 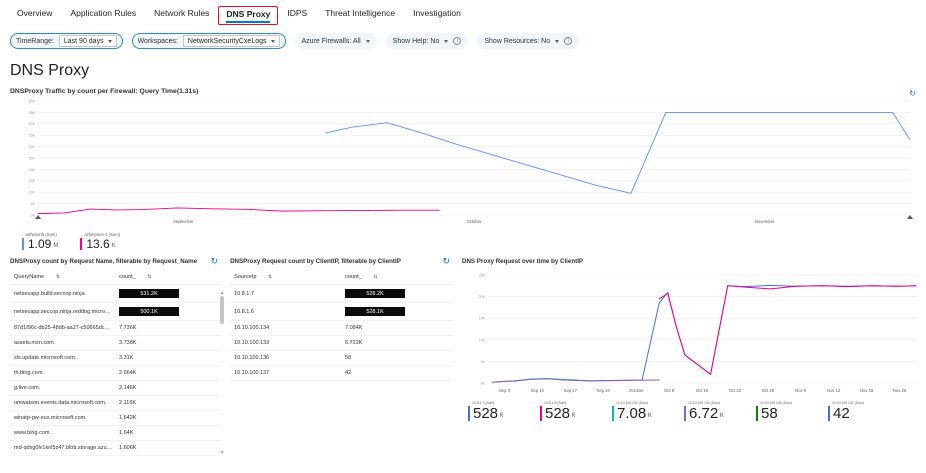 What do you see at coordinates (375, 293) in the screenshot?
I see `heatmap-value: 528.2K` at bounding box center [375, 293].